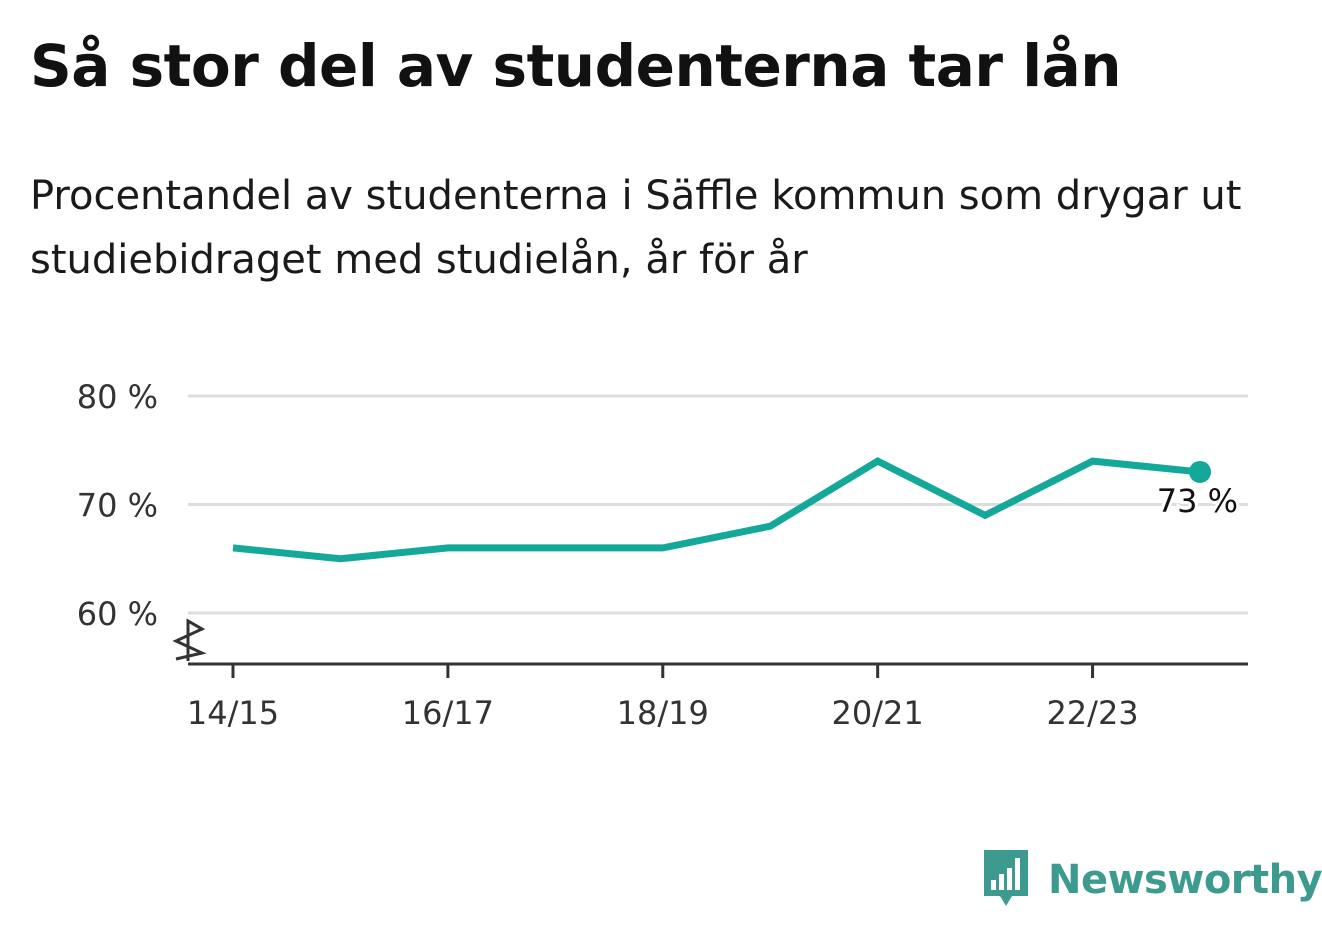  I want to click on x-tick-label: 18/19, so click(663, 713).